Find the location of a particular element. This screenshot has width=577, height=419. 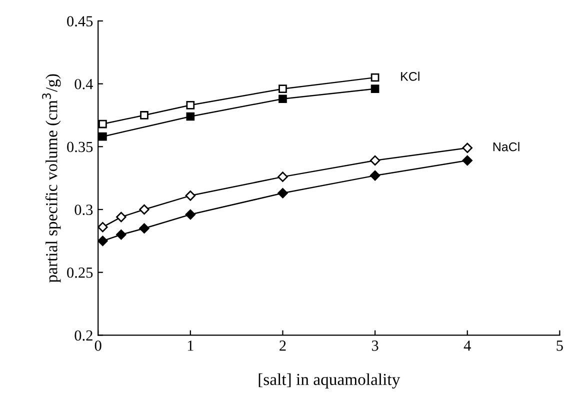

y-tick-label: 0.45 is located at coordinates (80, 21).